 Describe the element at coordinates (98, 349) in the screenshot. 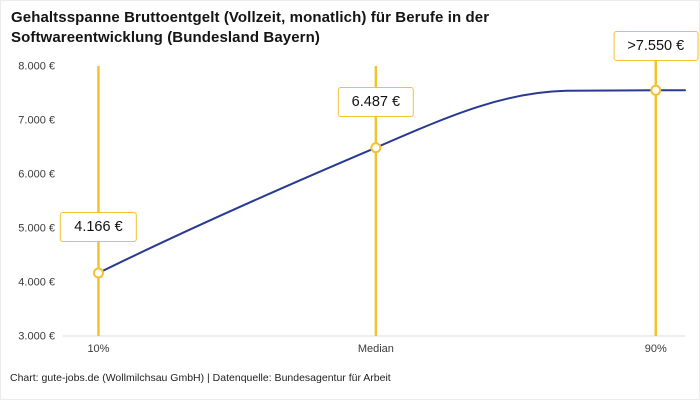

I see `x-axis-label: 10%` at that location.